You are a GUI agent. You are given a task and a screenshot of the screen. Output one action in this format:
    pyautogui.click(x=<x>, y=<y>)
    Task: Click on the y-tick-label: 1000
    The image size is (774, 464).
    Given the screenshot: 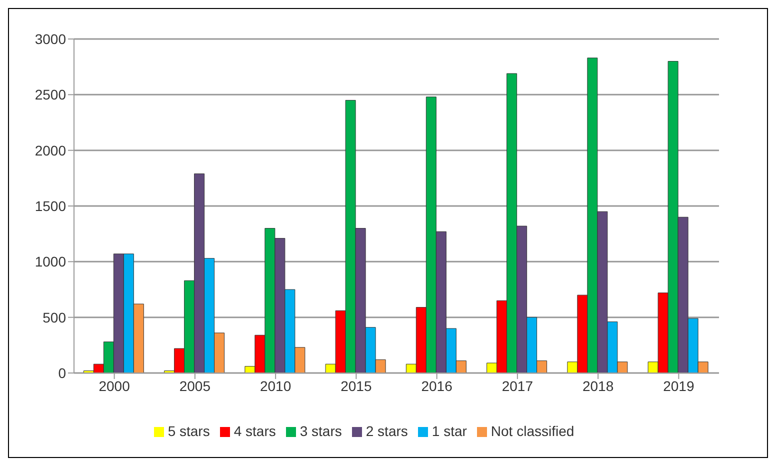 What is the action you would take?
    pyautogui.click(x=50, y=262)
    